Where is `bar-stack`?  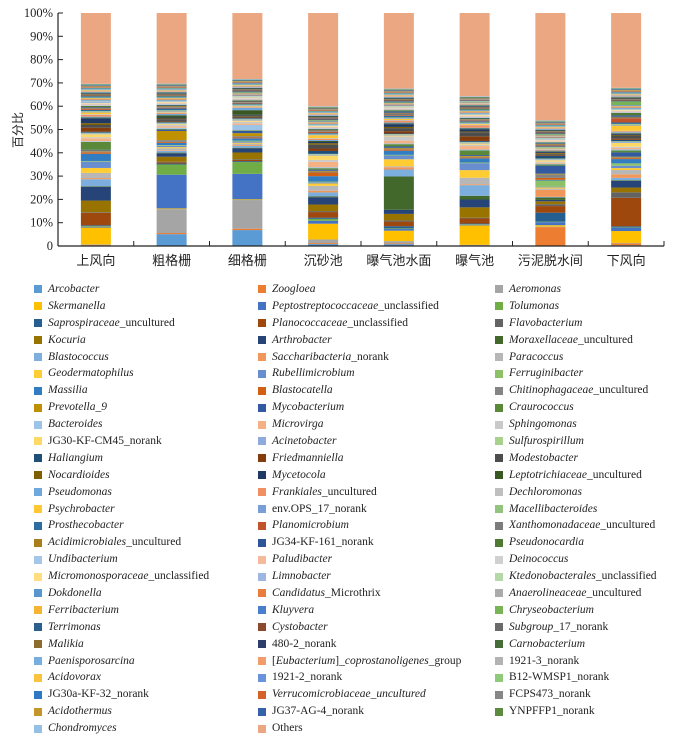 bar-stack is located at coordinates (247, 129).